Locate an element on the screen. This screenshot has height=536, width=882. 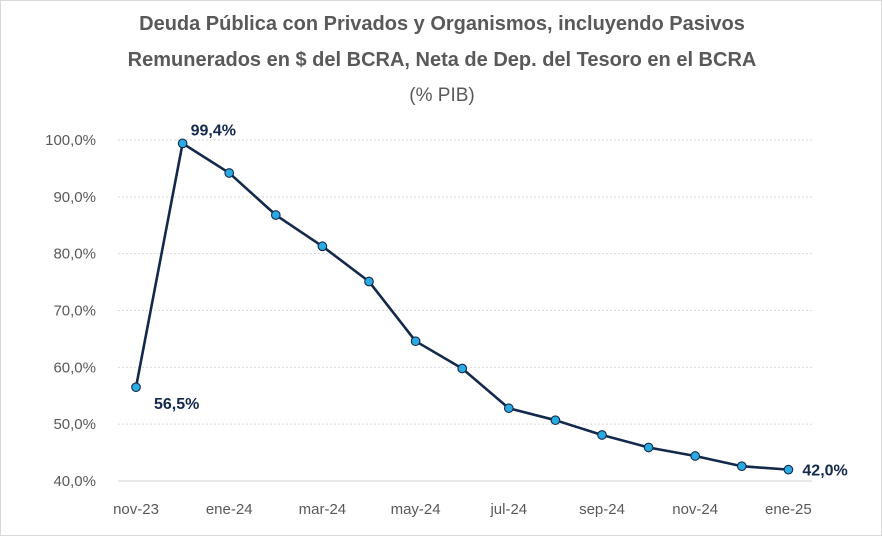
x-tick-label: ene-25 is located at coordinates (788, 509).